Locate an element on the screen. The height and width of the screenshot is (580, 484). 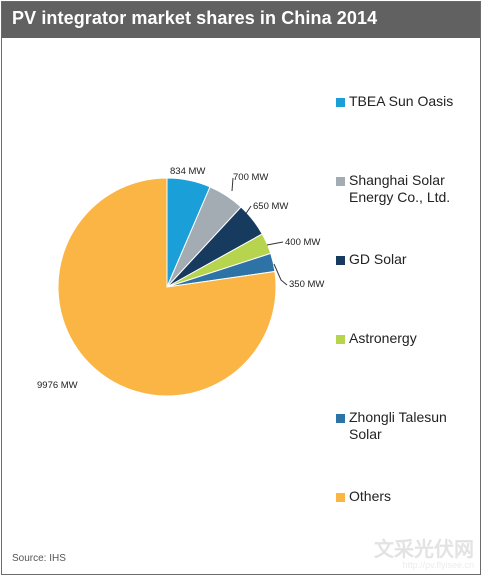
leader-line-gd-solar is located at coordinates (248, 210).